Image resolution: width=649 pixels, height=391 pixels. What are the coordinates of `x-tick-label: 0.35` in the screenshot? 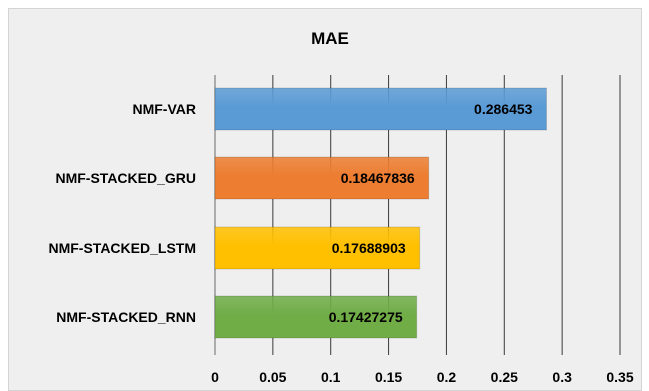 It's located at (619, 377).